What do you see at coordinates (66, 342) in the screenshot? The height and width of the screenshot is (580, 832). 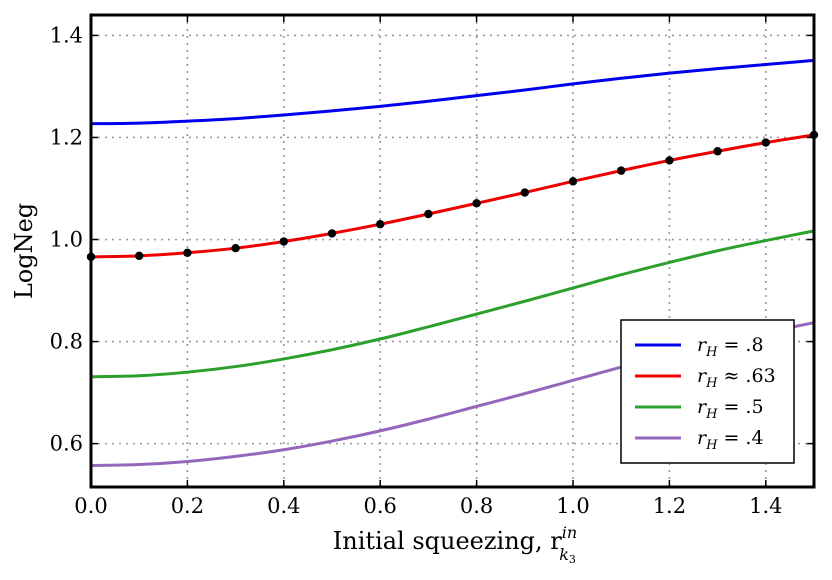 I see `y-tick-label: 0.8` at bounding box center [66, 342].